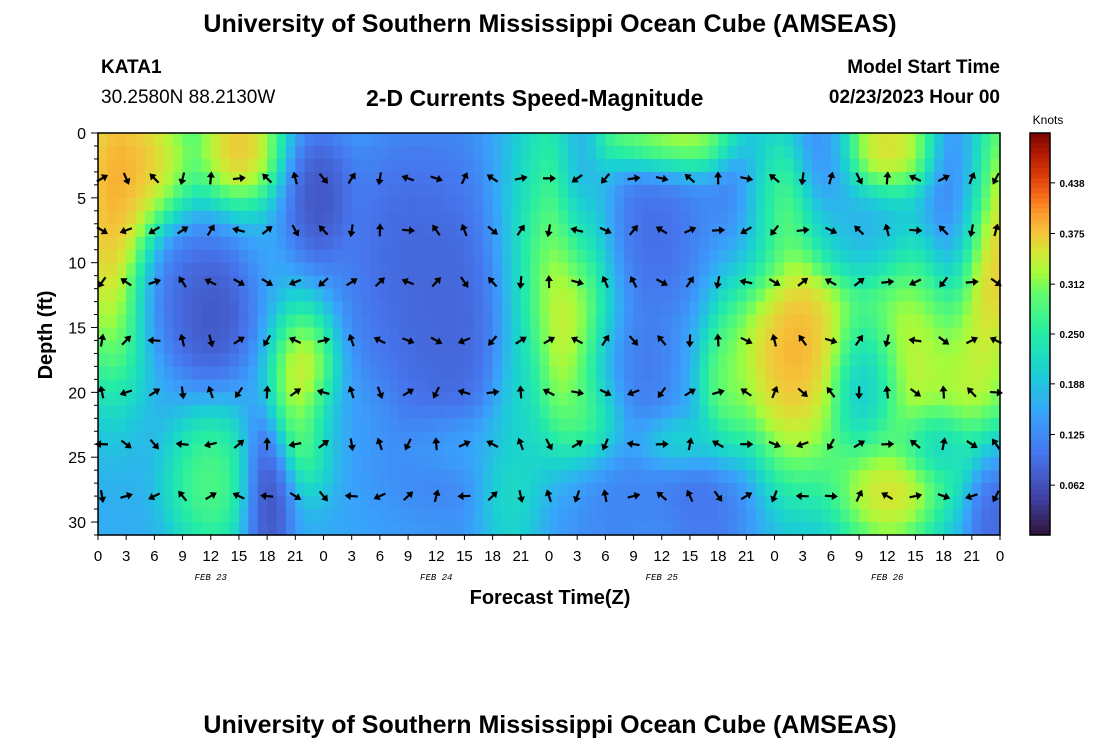  What do you see at coordinates (859, 556) in the screenshot?
I see `x-tick-label: 9` at bounding box center [859, 556].